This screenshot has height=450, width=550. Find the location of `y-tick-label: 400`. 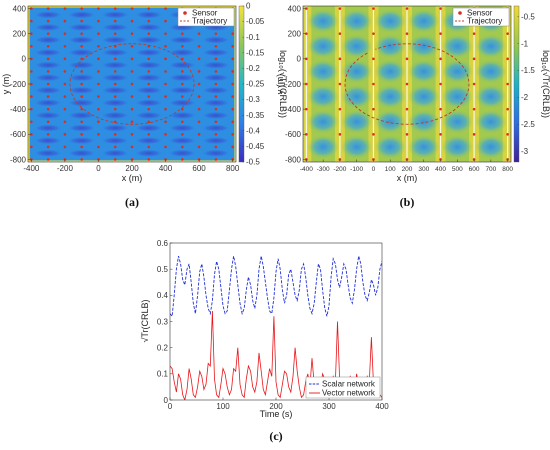

y-tick-label: 400 is located at coordinates (295, 8).